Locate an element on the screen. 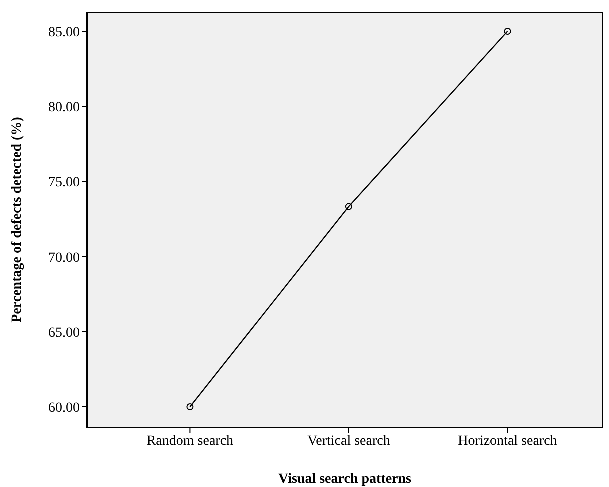 The height and width of the screenshot is (487, 609). x-tick-label: Random search is located at coordinates (190, 441).